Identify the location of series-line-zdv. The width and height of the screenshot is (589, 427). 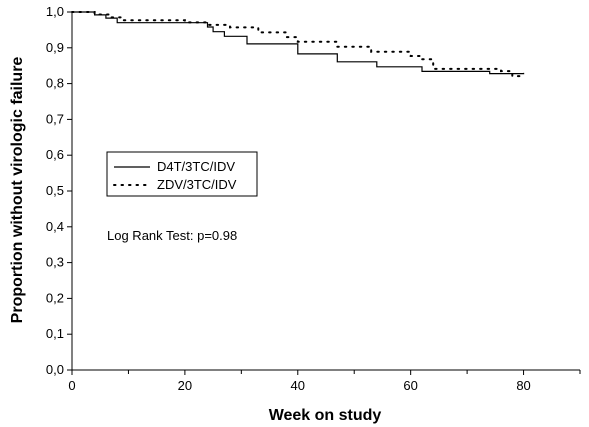
(298, 44).